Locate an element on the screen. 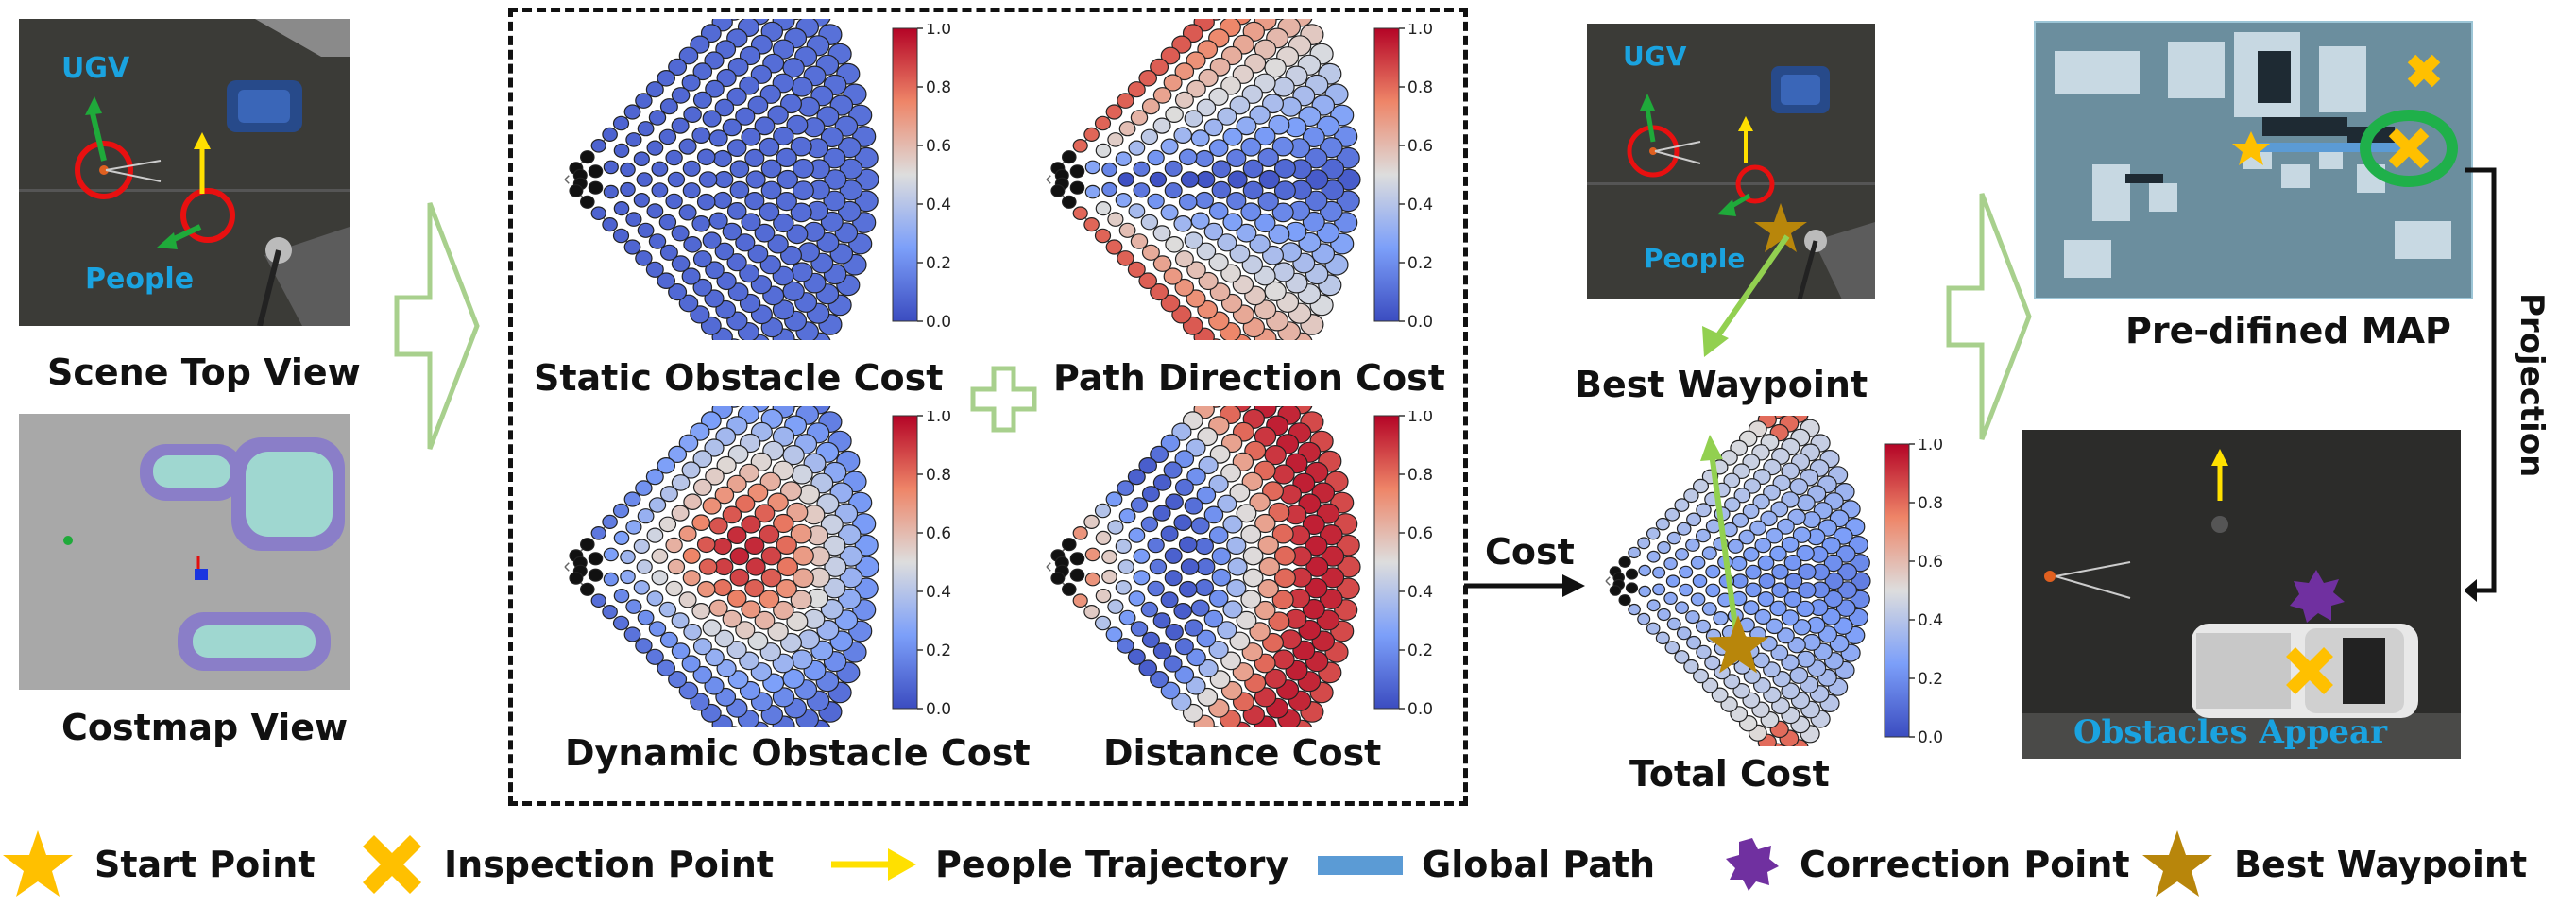 This screenshot has width=2576, height=907. distance-colorbar: 1.0 0.8 0.6 0.4 0.2 0.0 is located at coordinates (1403, 565).